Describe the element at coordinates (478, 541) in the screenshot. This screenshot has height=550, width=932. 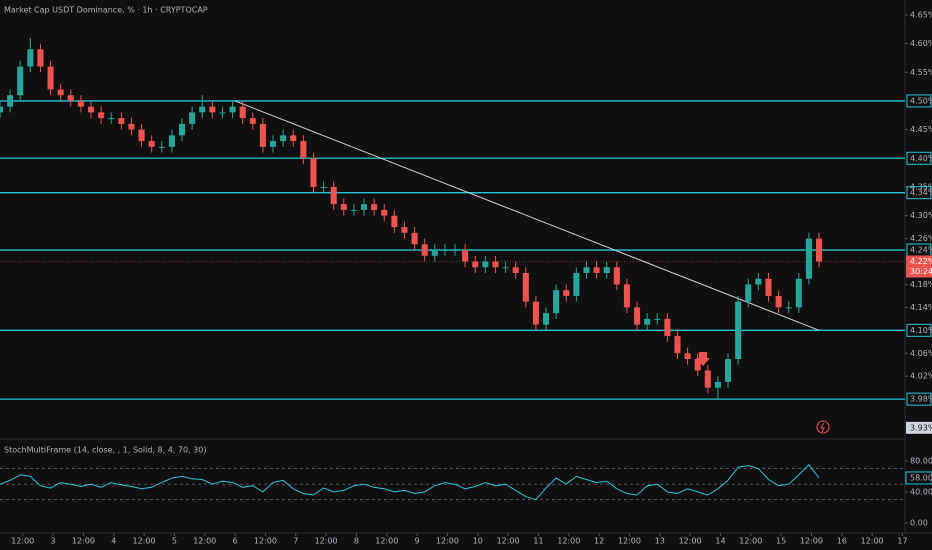
I see `x-tick-label: 10` at that location.